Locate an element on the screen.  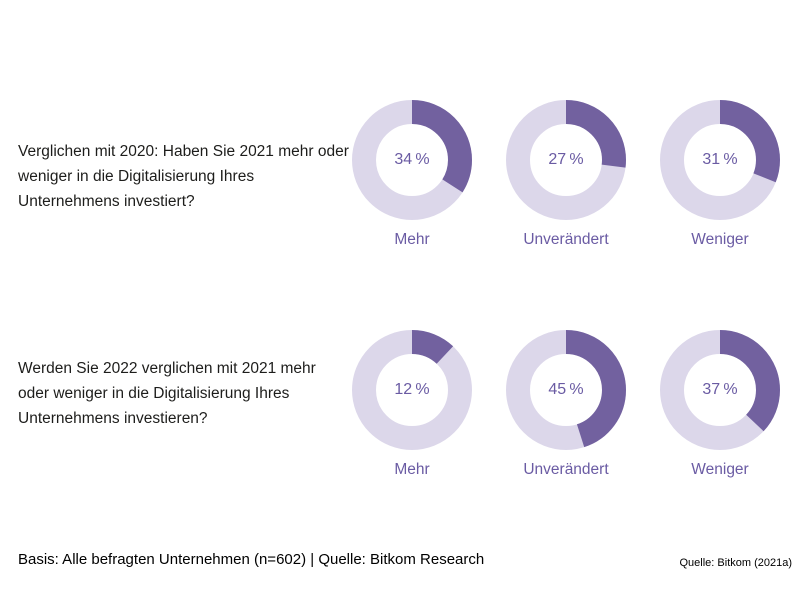
donut-ring: 31 % is located at coordinates (720, 160).